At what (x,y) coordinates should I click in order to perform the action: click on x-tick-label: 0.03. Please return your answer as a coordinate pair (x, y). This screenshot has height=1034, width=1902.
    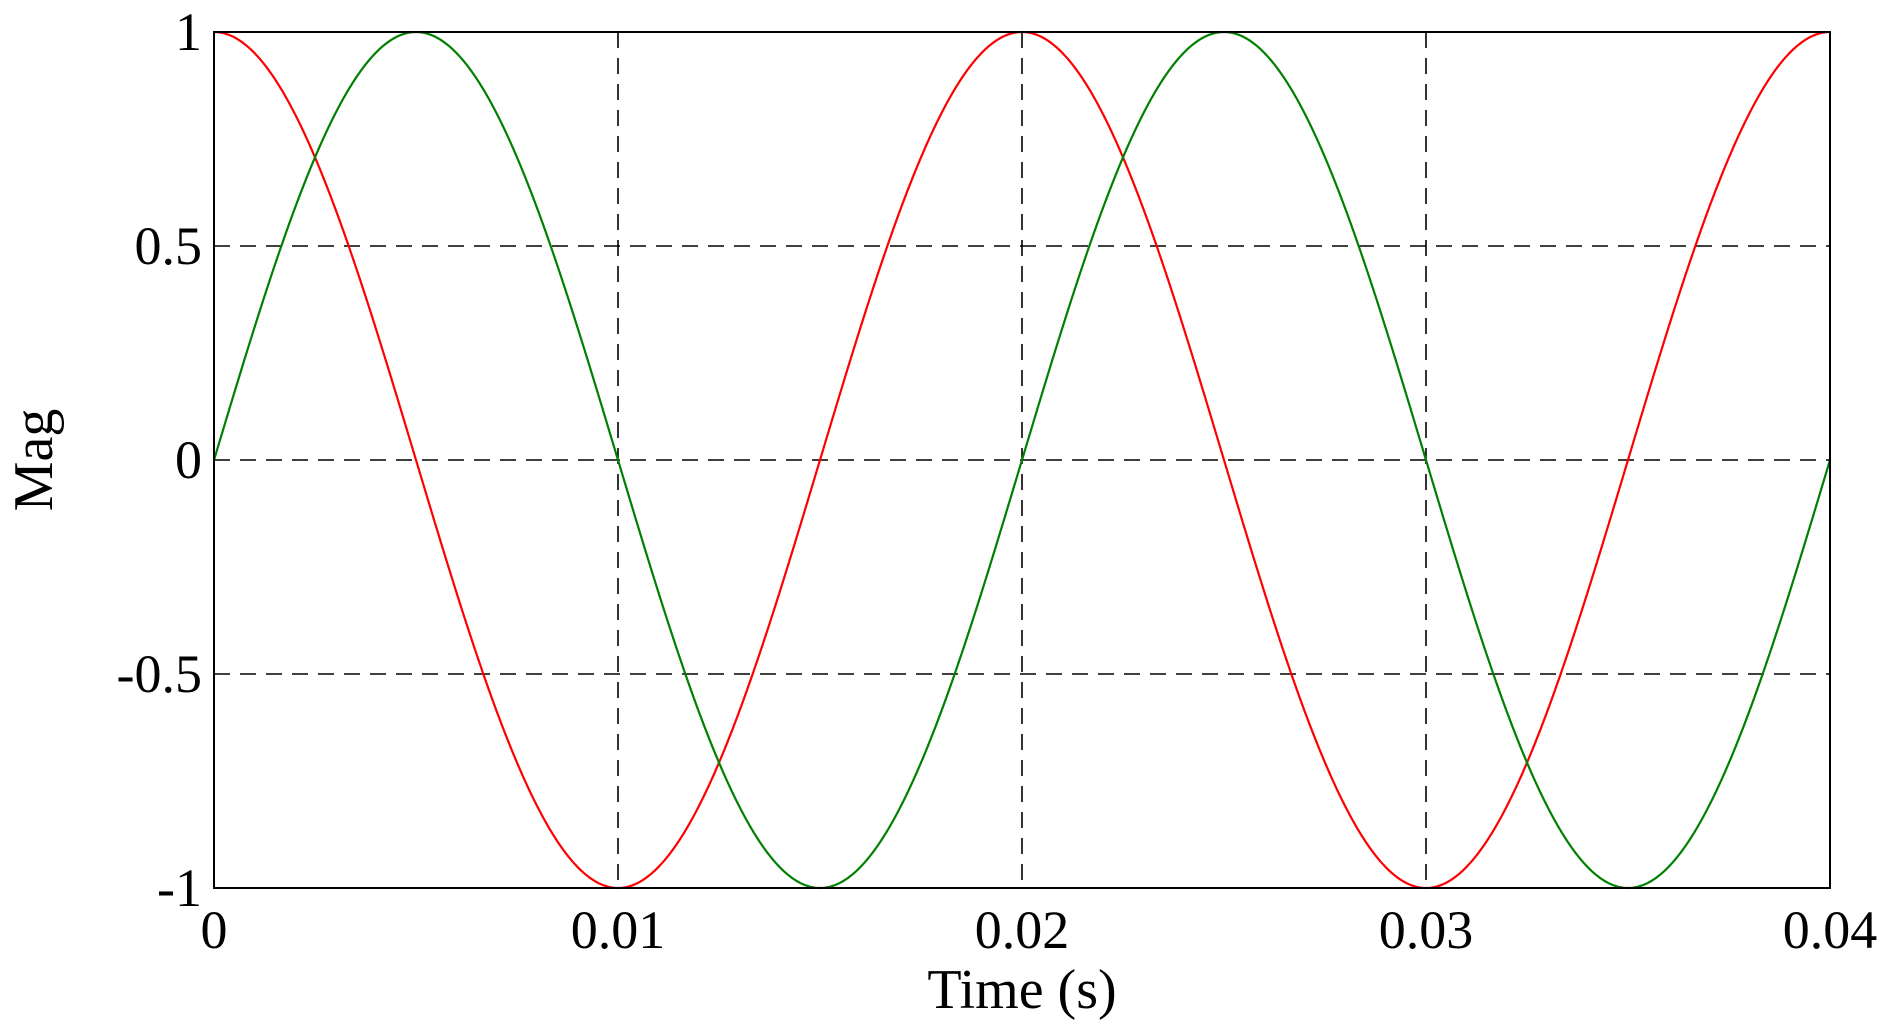
    Looking at the image, I should click on (1426, 930).